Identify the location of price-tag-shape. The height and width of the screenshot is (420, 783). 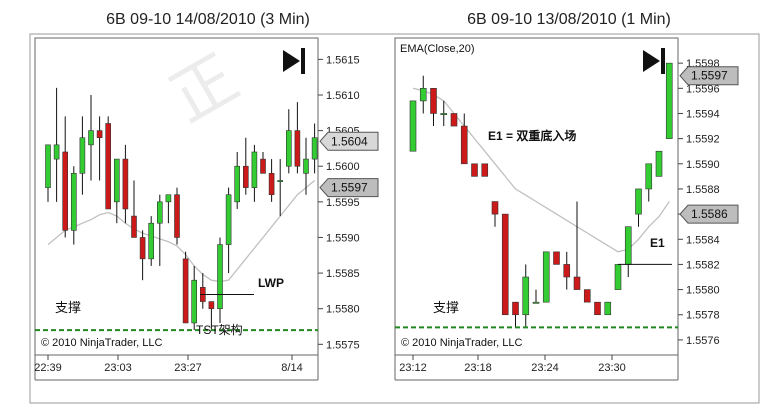
(709, 214).